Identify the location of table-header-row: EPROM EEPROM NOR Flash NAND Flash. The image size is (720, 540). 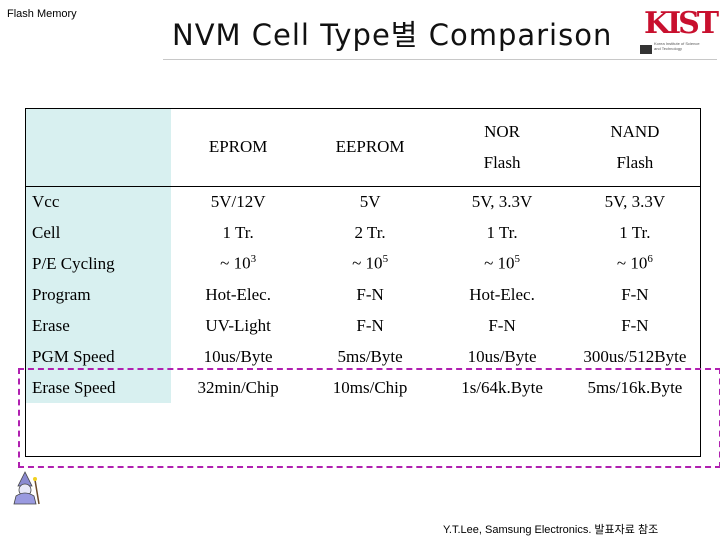
(363, 147).